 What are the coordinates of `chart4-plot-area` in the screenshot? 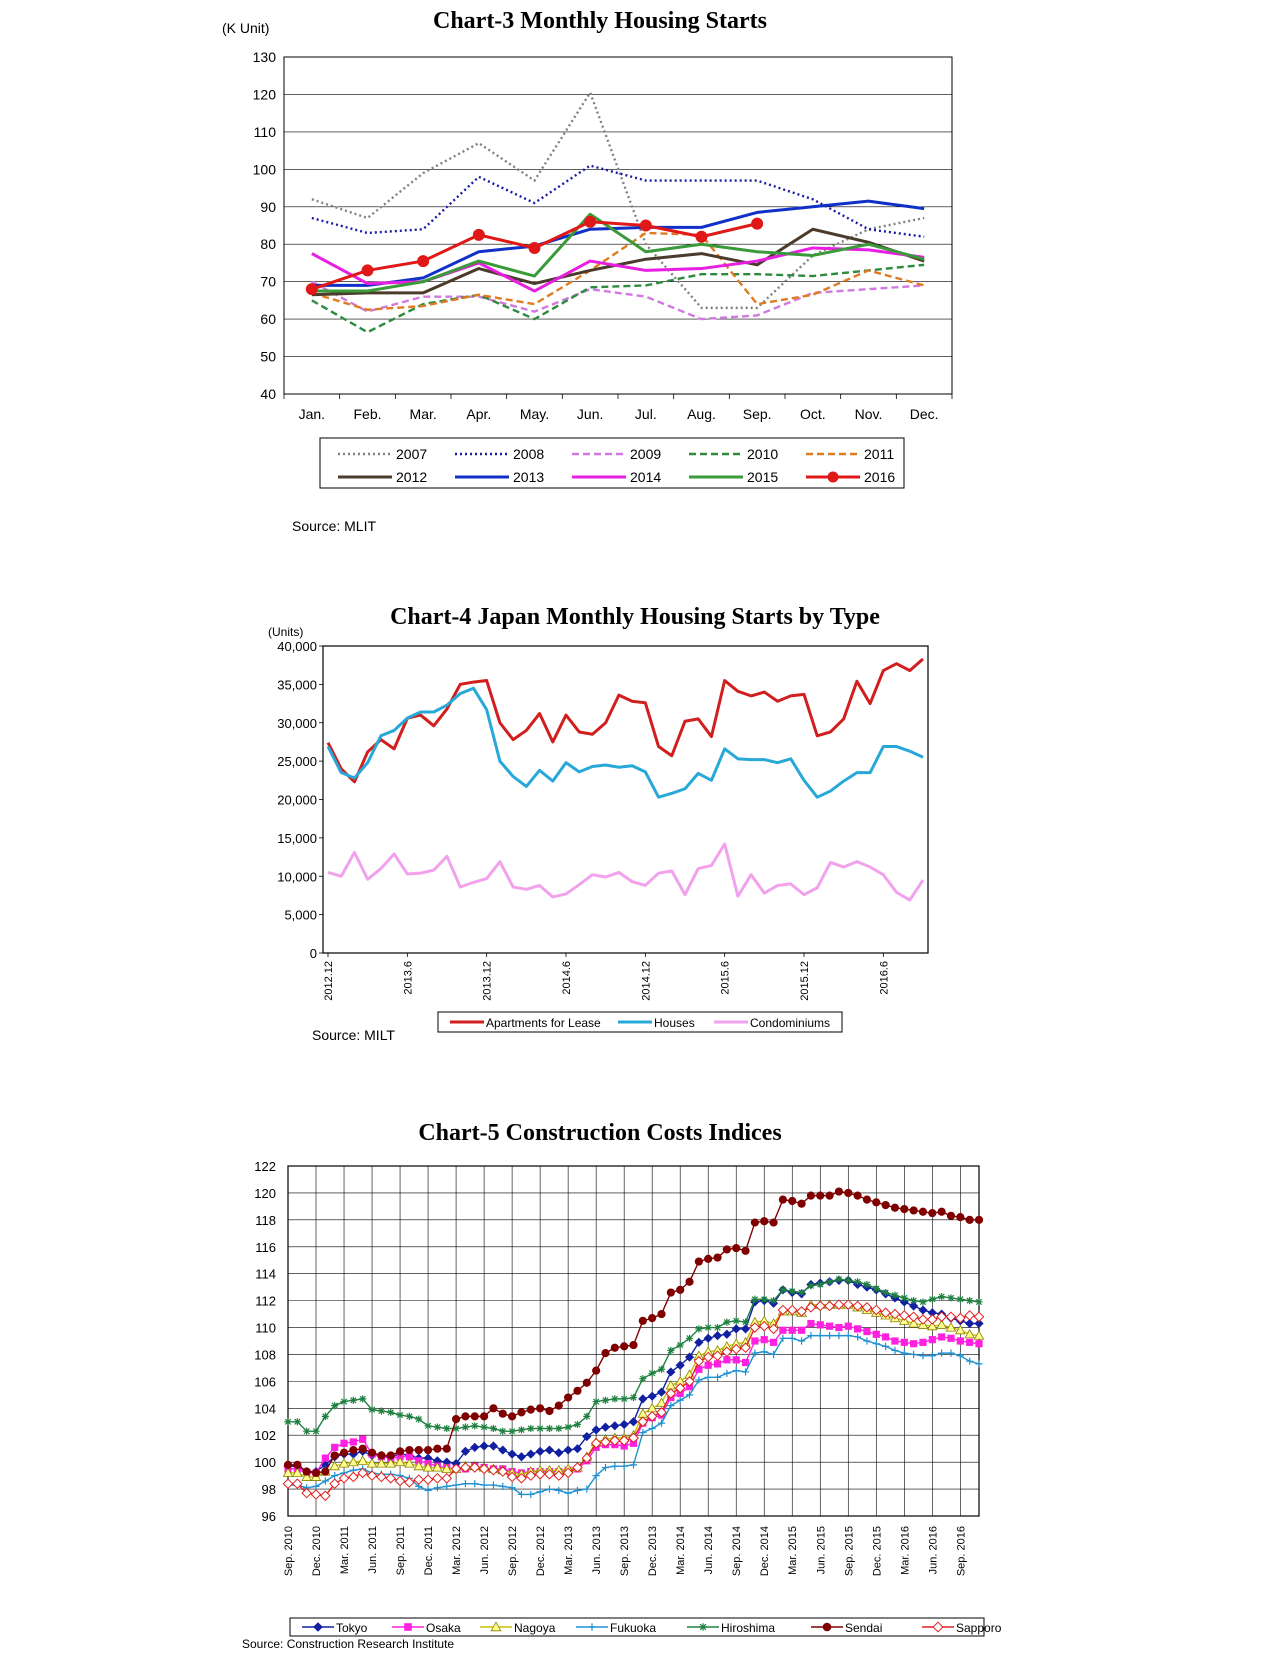 It's located at (625, 799).